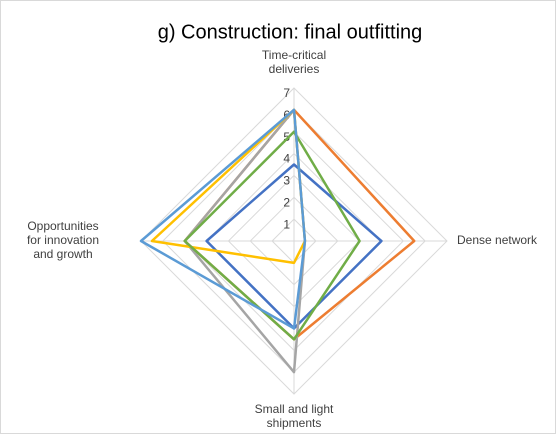  Describe the element at coordinates (290, 32) in the screenshot. I see `chart-title: g) Construction: final outfitting` at that location.